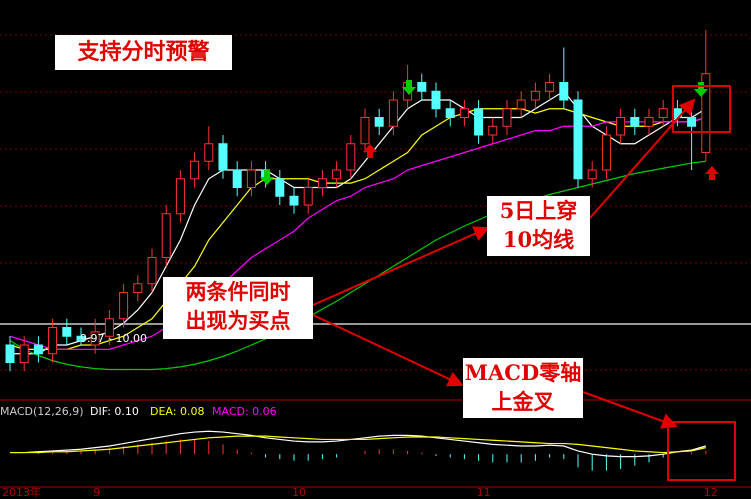 This screenshot has height=499, width=751. What do you see at coordinates (711, 492) in the screenshot?
I see `x-tick-label: 12` at bounding box center [711, 492].